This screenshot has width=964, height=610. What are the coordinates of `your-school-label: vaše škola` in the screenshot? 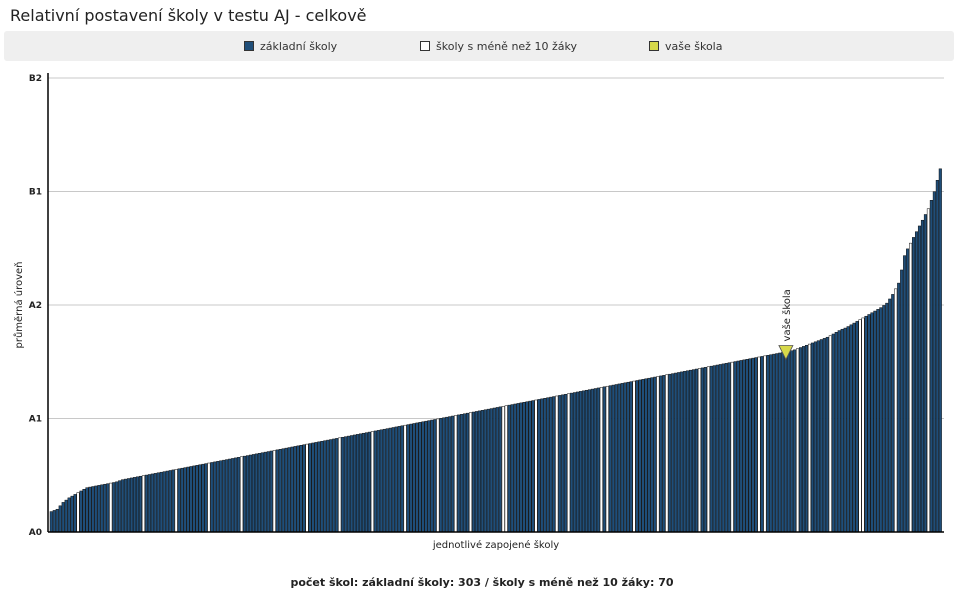 It's located at (787, 315).